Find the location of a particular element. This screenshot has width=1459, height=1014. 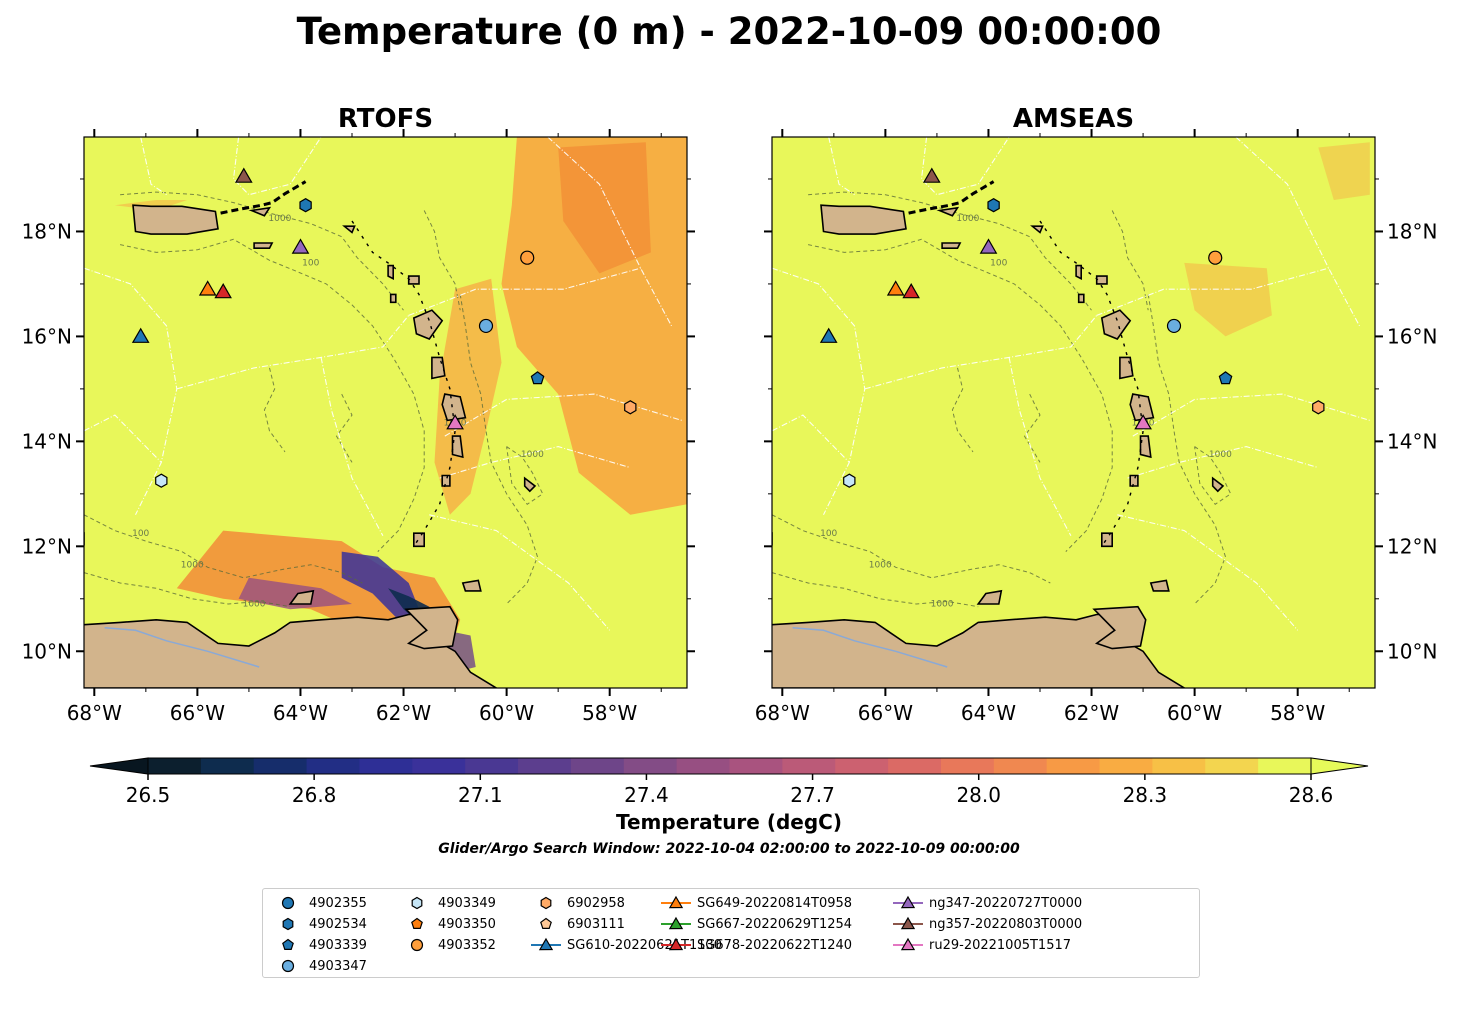

marker-ru29-20221005T1517 is located at coordinates (1143, 422).